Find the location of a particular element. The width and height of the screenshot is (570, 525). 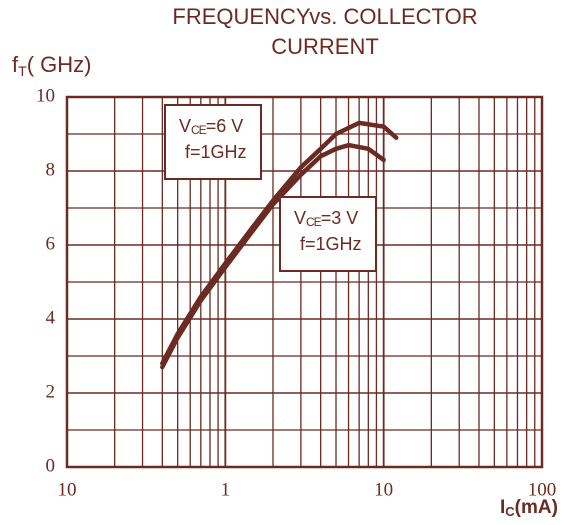

chart-title: CURRENT is located at coordinates (325, 46).